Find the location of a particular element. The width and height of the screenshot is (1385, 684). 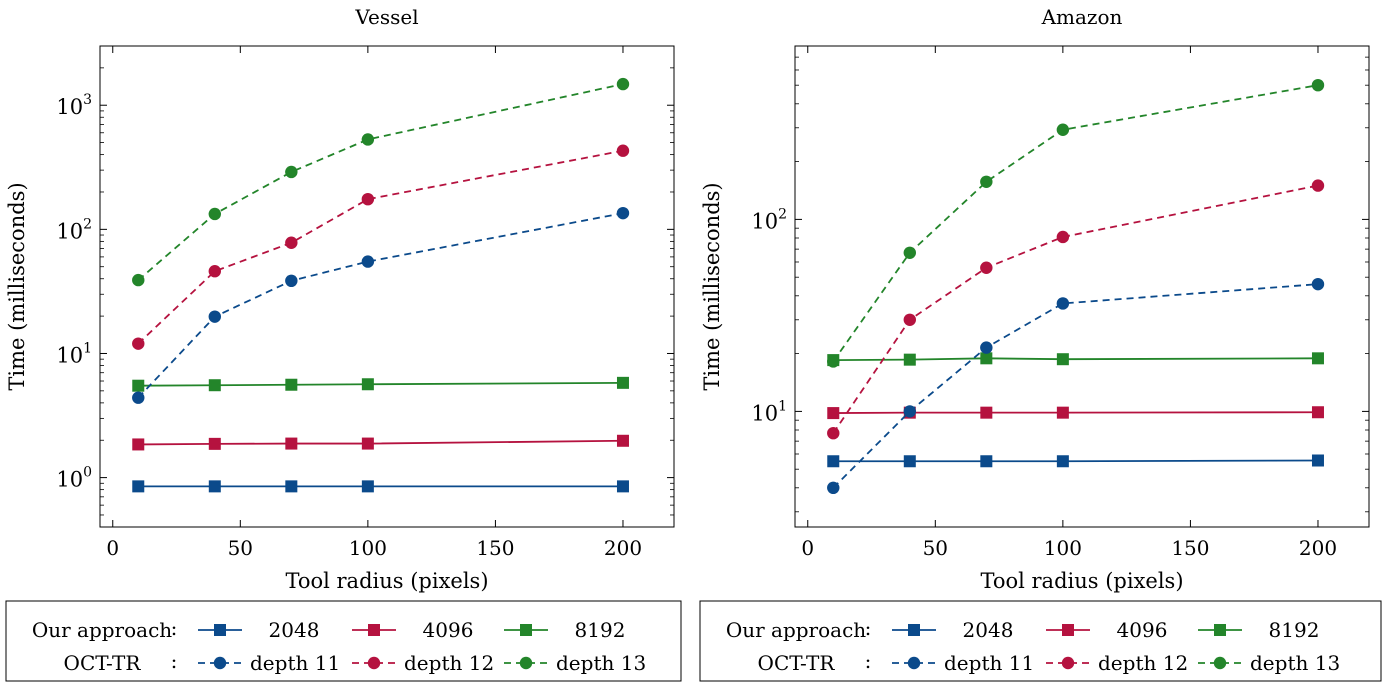

x-axis-label: Tool radius (pixels) is located at coordinates (1081, 581).